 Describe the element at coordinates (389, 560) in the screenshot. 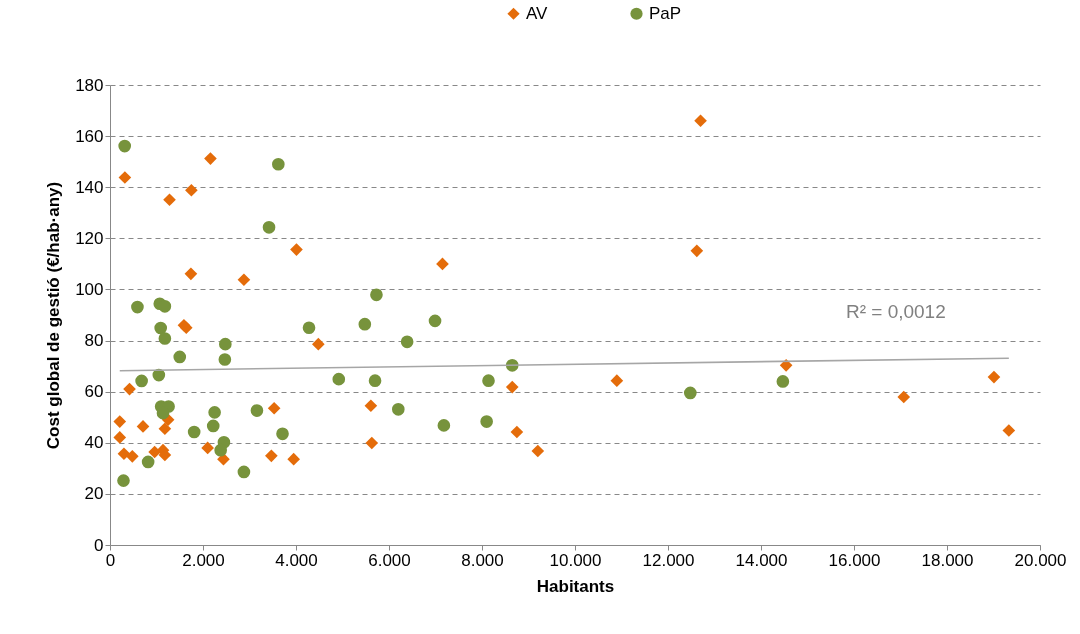

I see `x-tick-label: 6.000` at that location.